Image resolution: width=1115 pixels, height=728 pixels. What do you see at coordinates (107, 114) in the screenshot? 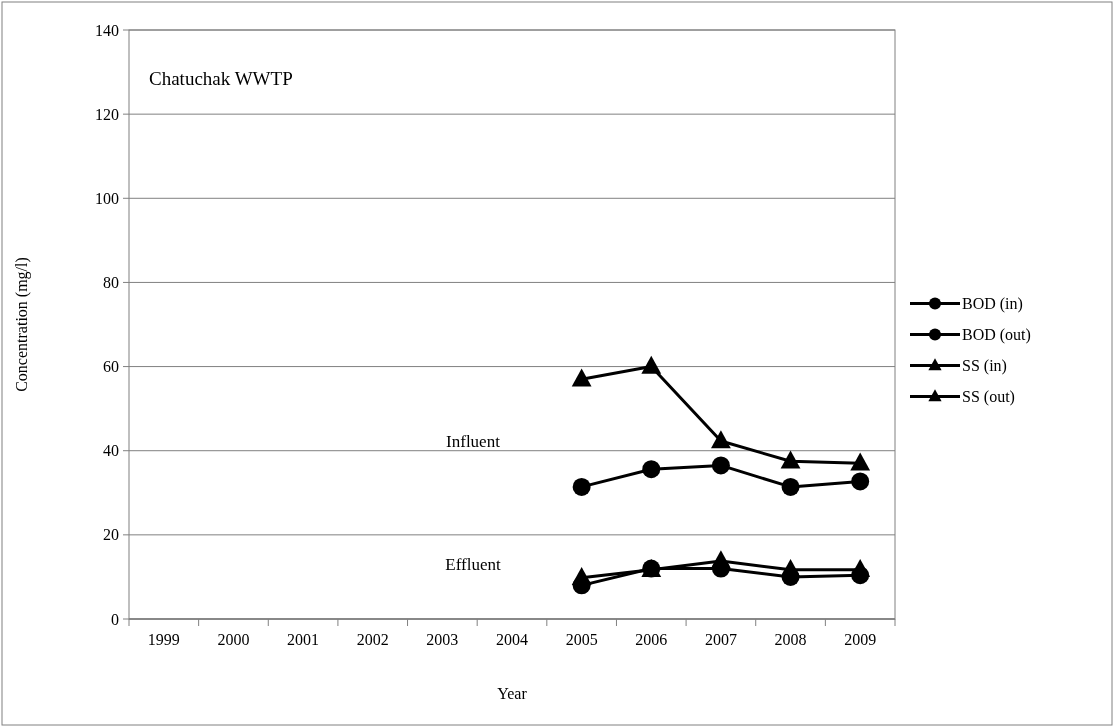
I see `y-tick-label: 120` at bounding box center [107, 114].